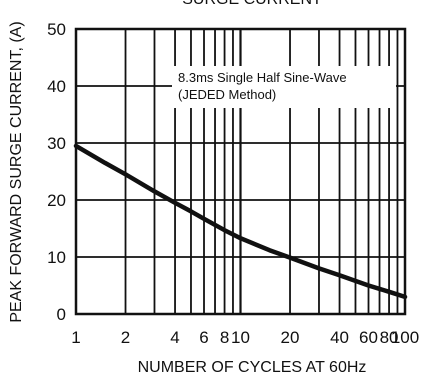  I want to click on y-tick-label: 10, so click(56, 257).